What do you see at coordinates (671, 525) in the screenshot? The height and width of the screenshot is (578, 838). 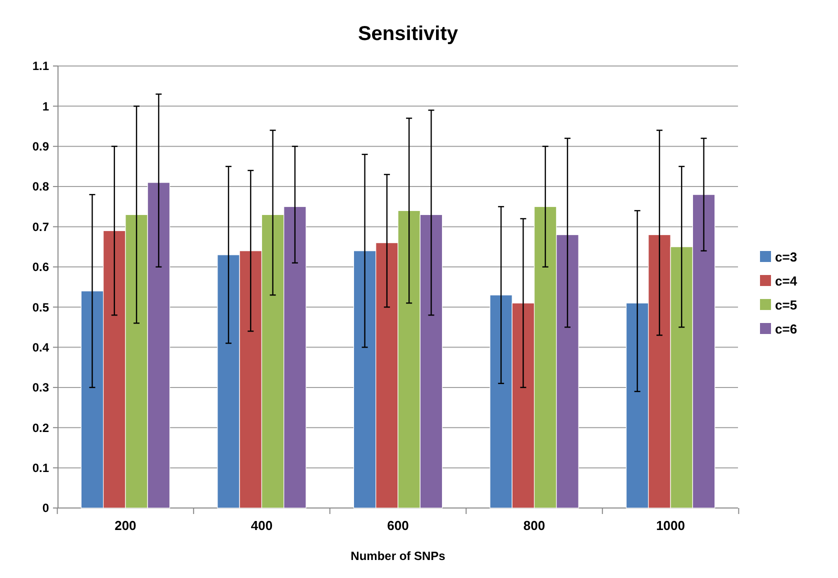 I see `x-tick-label: 1000` at bounding box center [671, 525].